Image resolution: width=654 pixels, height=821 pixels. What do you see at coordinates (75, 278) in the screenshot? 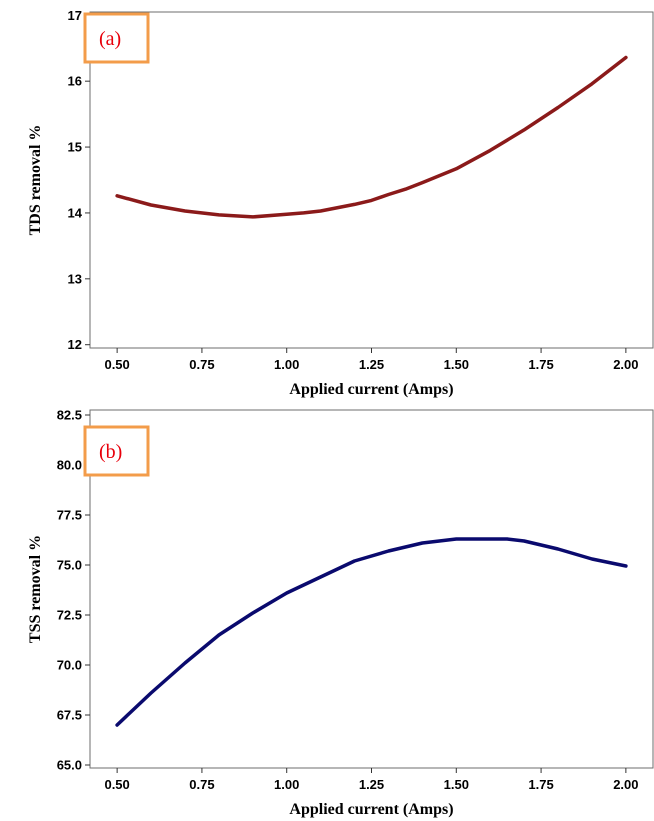
I see `y-tick-label: 13` at bounding box center [75, 278].